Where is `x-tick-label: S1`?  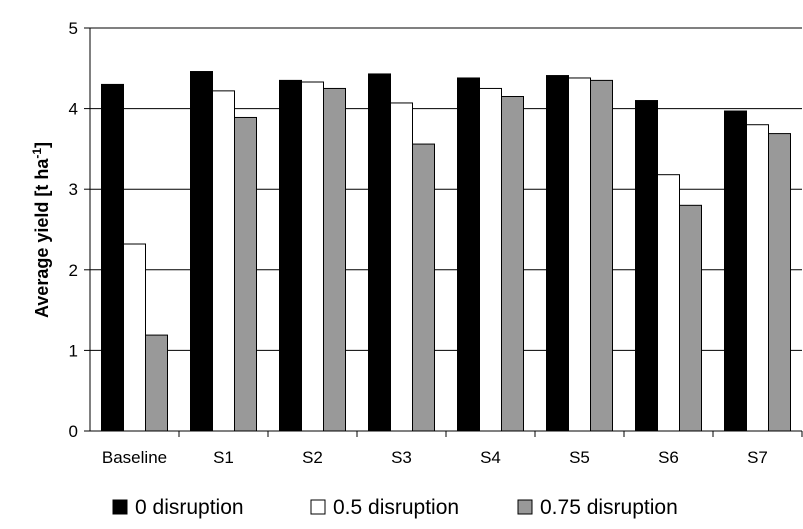 x-tick-label: S1 is located at coordinates (223, 457).